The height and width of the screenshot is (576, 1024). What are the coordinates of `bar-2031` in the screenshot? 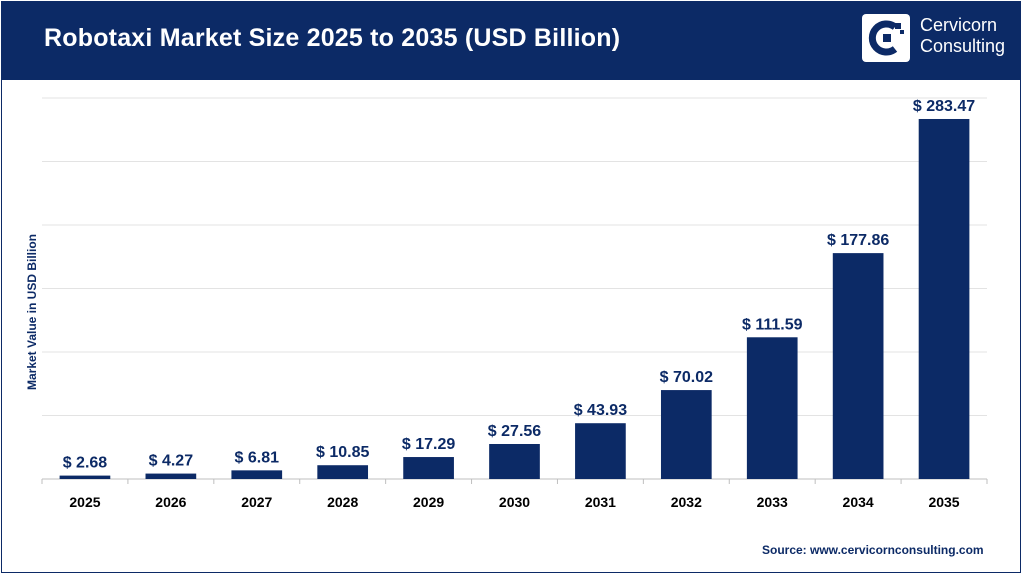 It's located at (600, 451).